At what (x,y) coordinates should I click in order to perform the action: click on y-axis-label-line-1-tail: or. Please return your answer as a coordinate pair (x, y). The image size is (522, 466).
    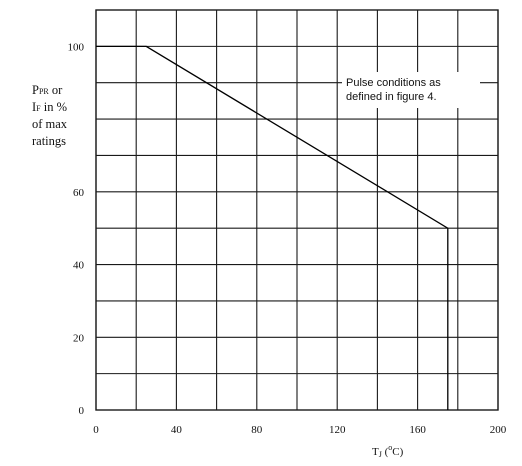
    Looking at the image, I should click on (56, 90).